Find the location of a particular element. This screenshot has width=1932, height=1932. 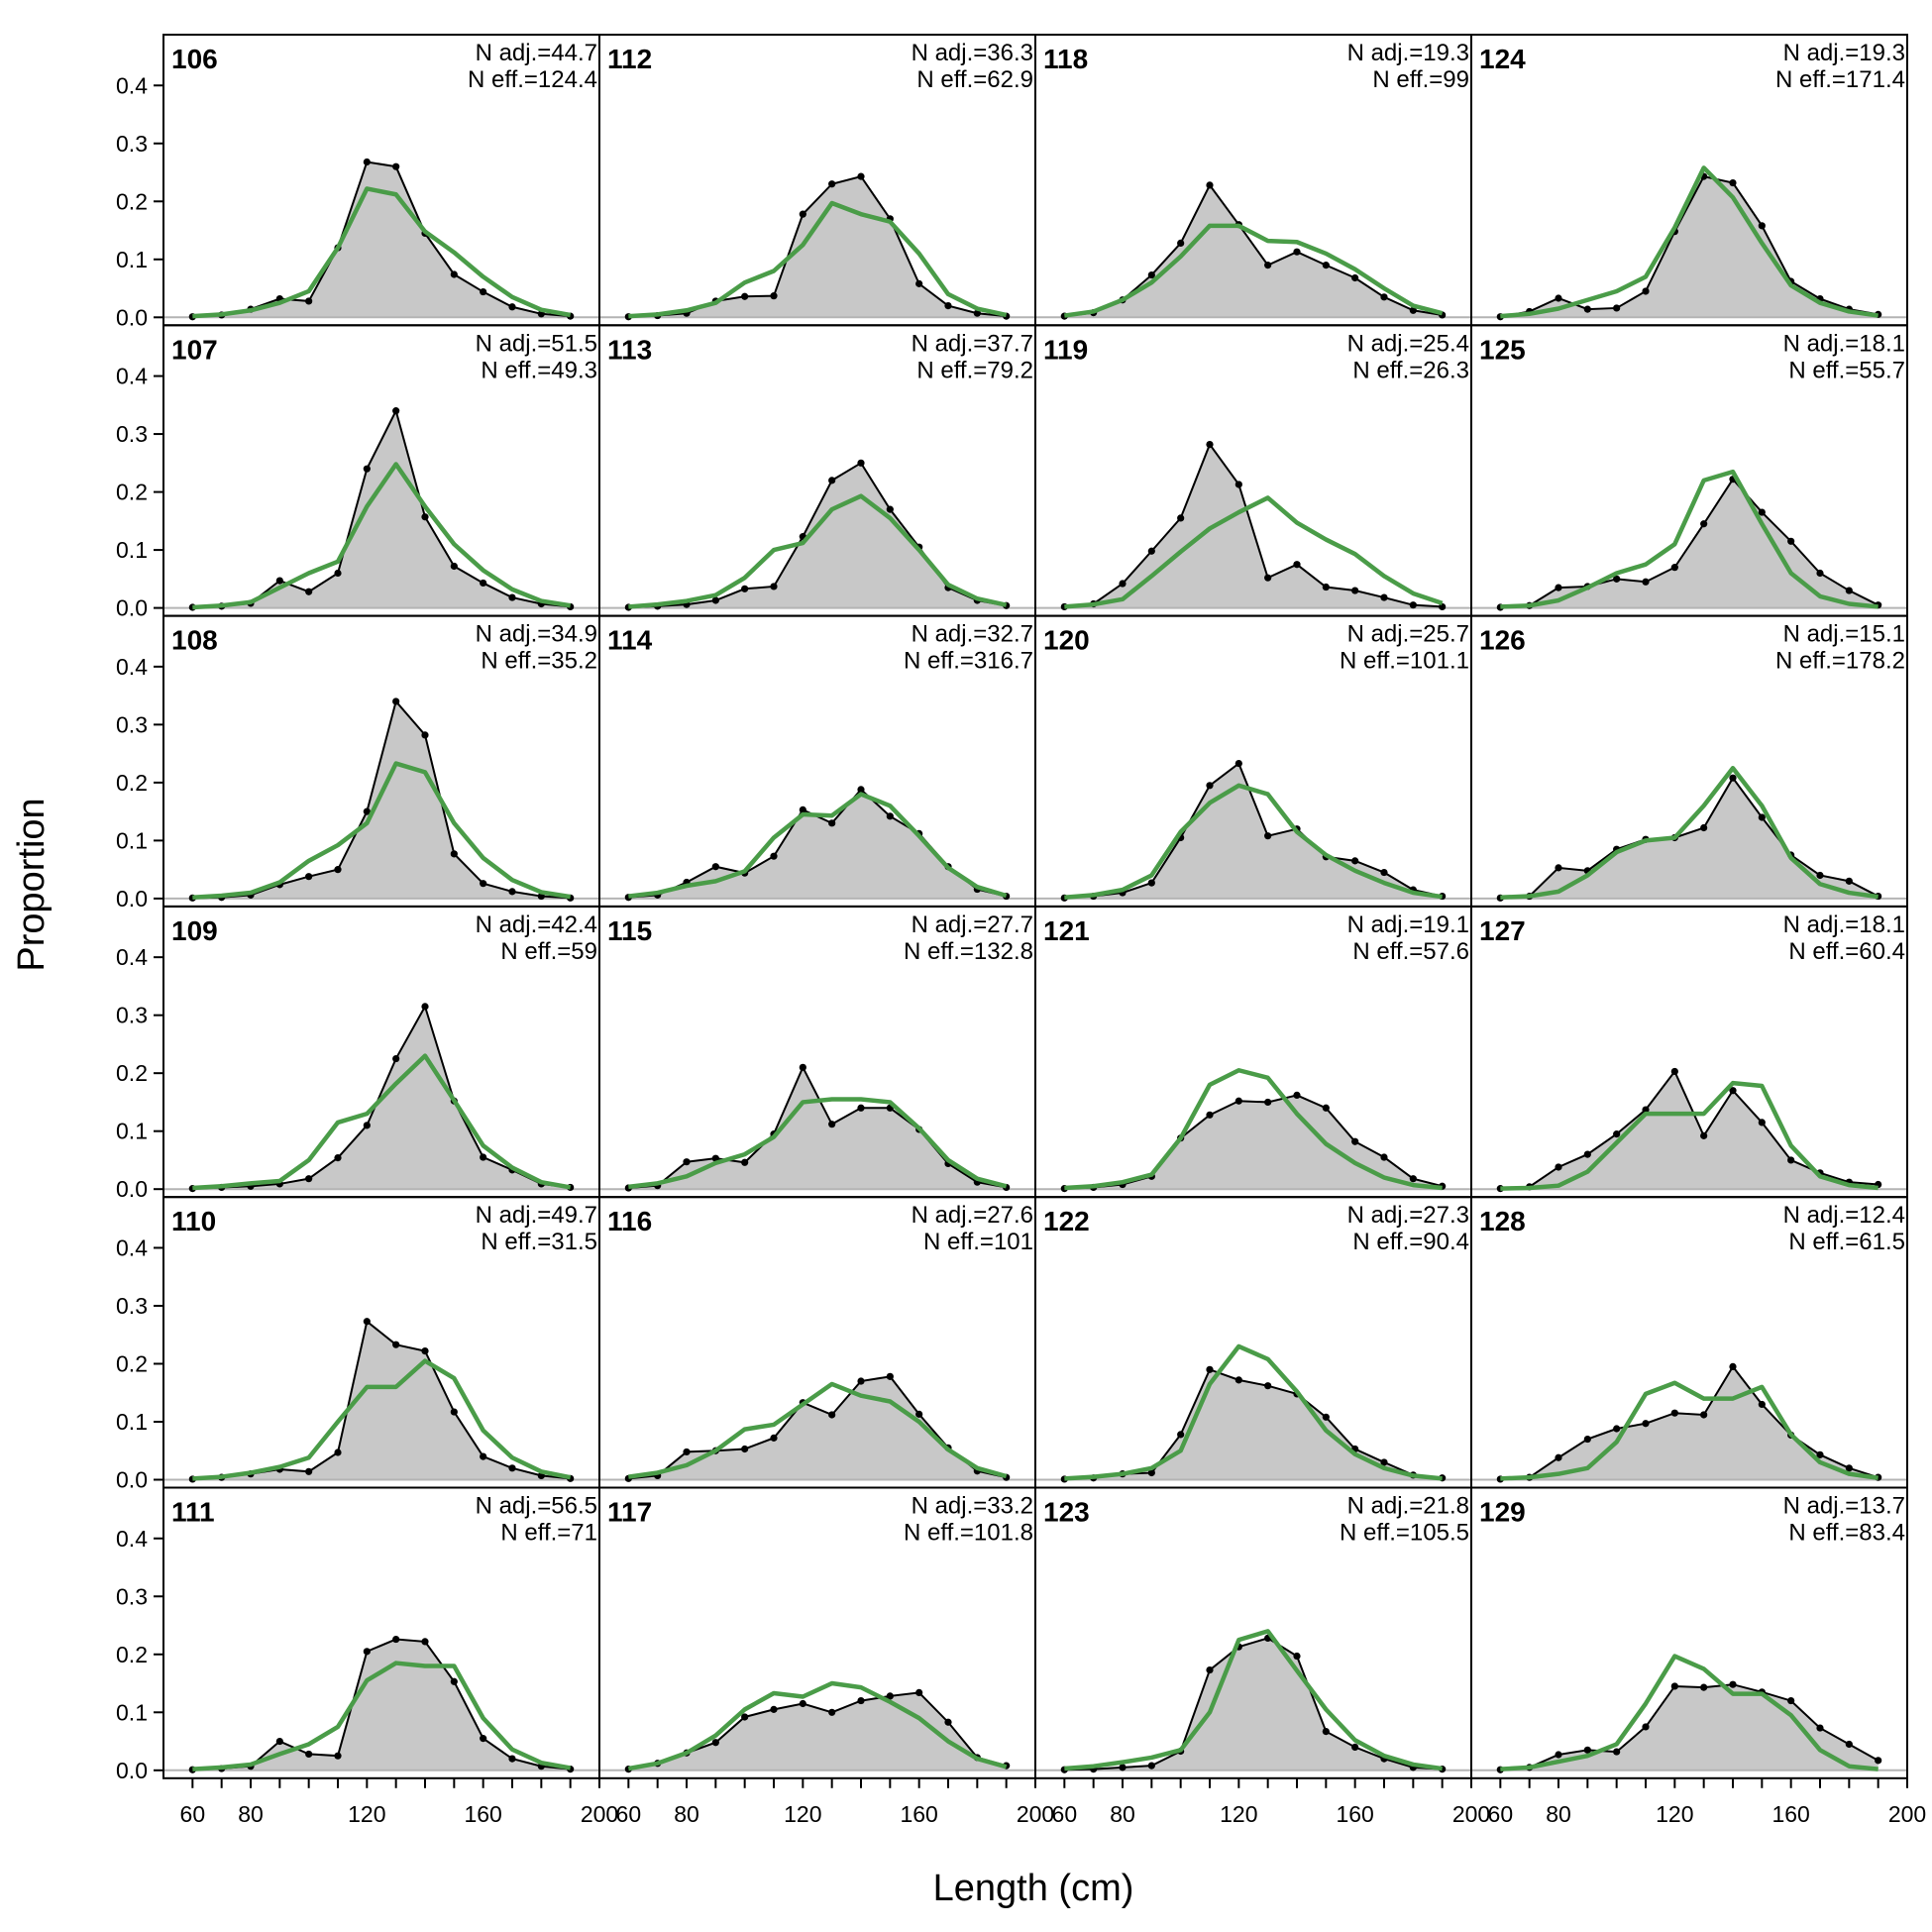

x-tick-label: 80 is located at coordinates (251, 1814).